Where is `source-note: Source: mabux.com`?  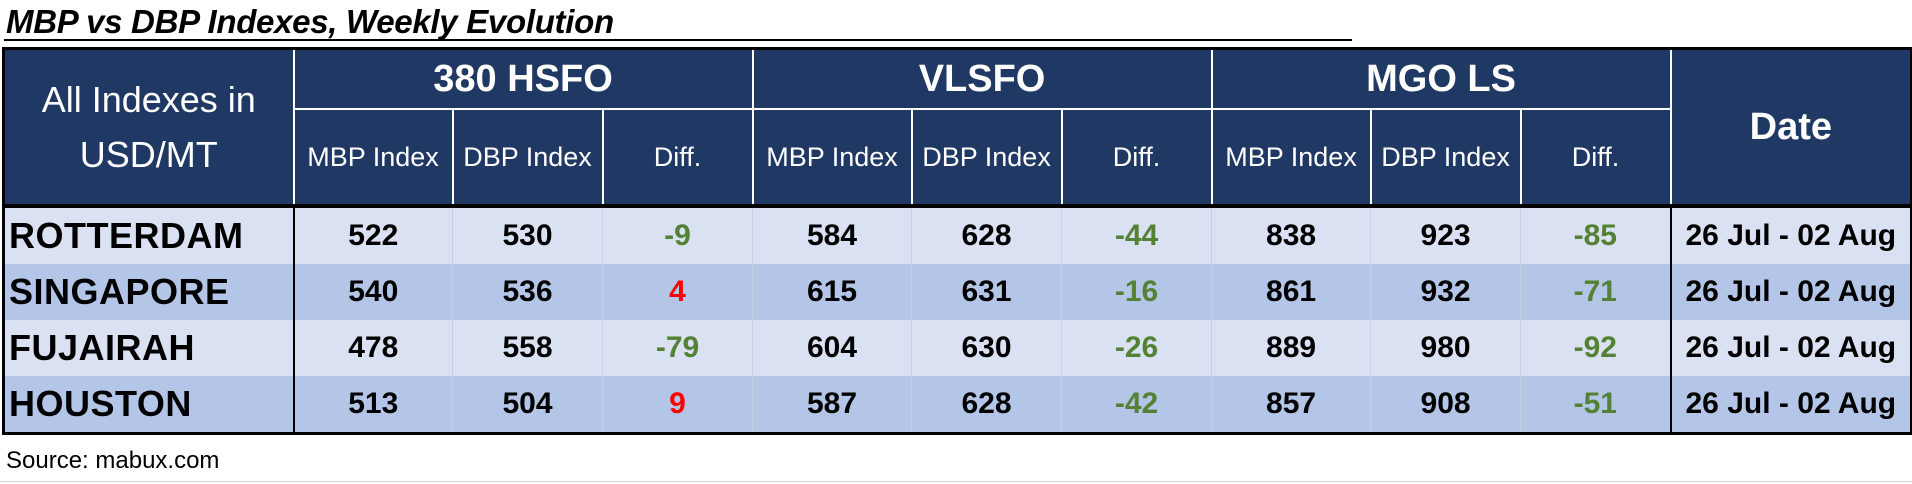 source-note: Source: mabux.com is located at coordinates (113, 460).